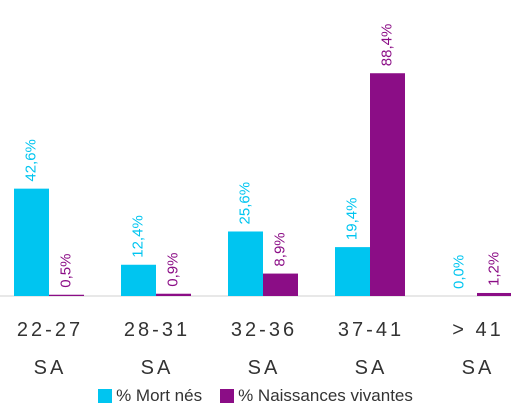  Describe the element at coordinates (159, 395) in the screenshot. I see `legend-label: % Mort nés` at that location.